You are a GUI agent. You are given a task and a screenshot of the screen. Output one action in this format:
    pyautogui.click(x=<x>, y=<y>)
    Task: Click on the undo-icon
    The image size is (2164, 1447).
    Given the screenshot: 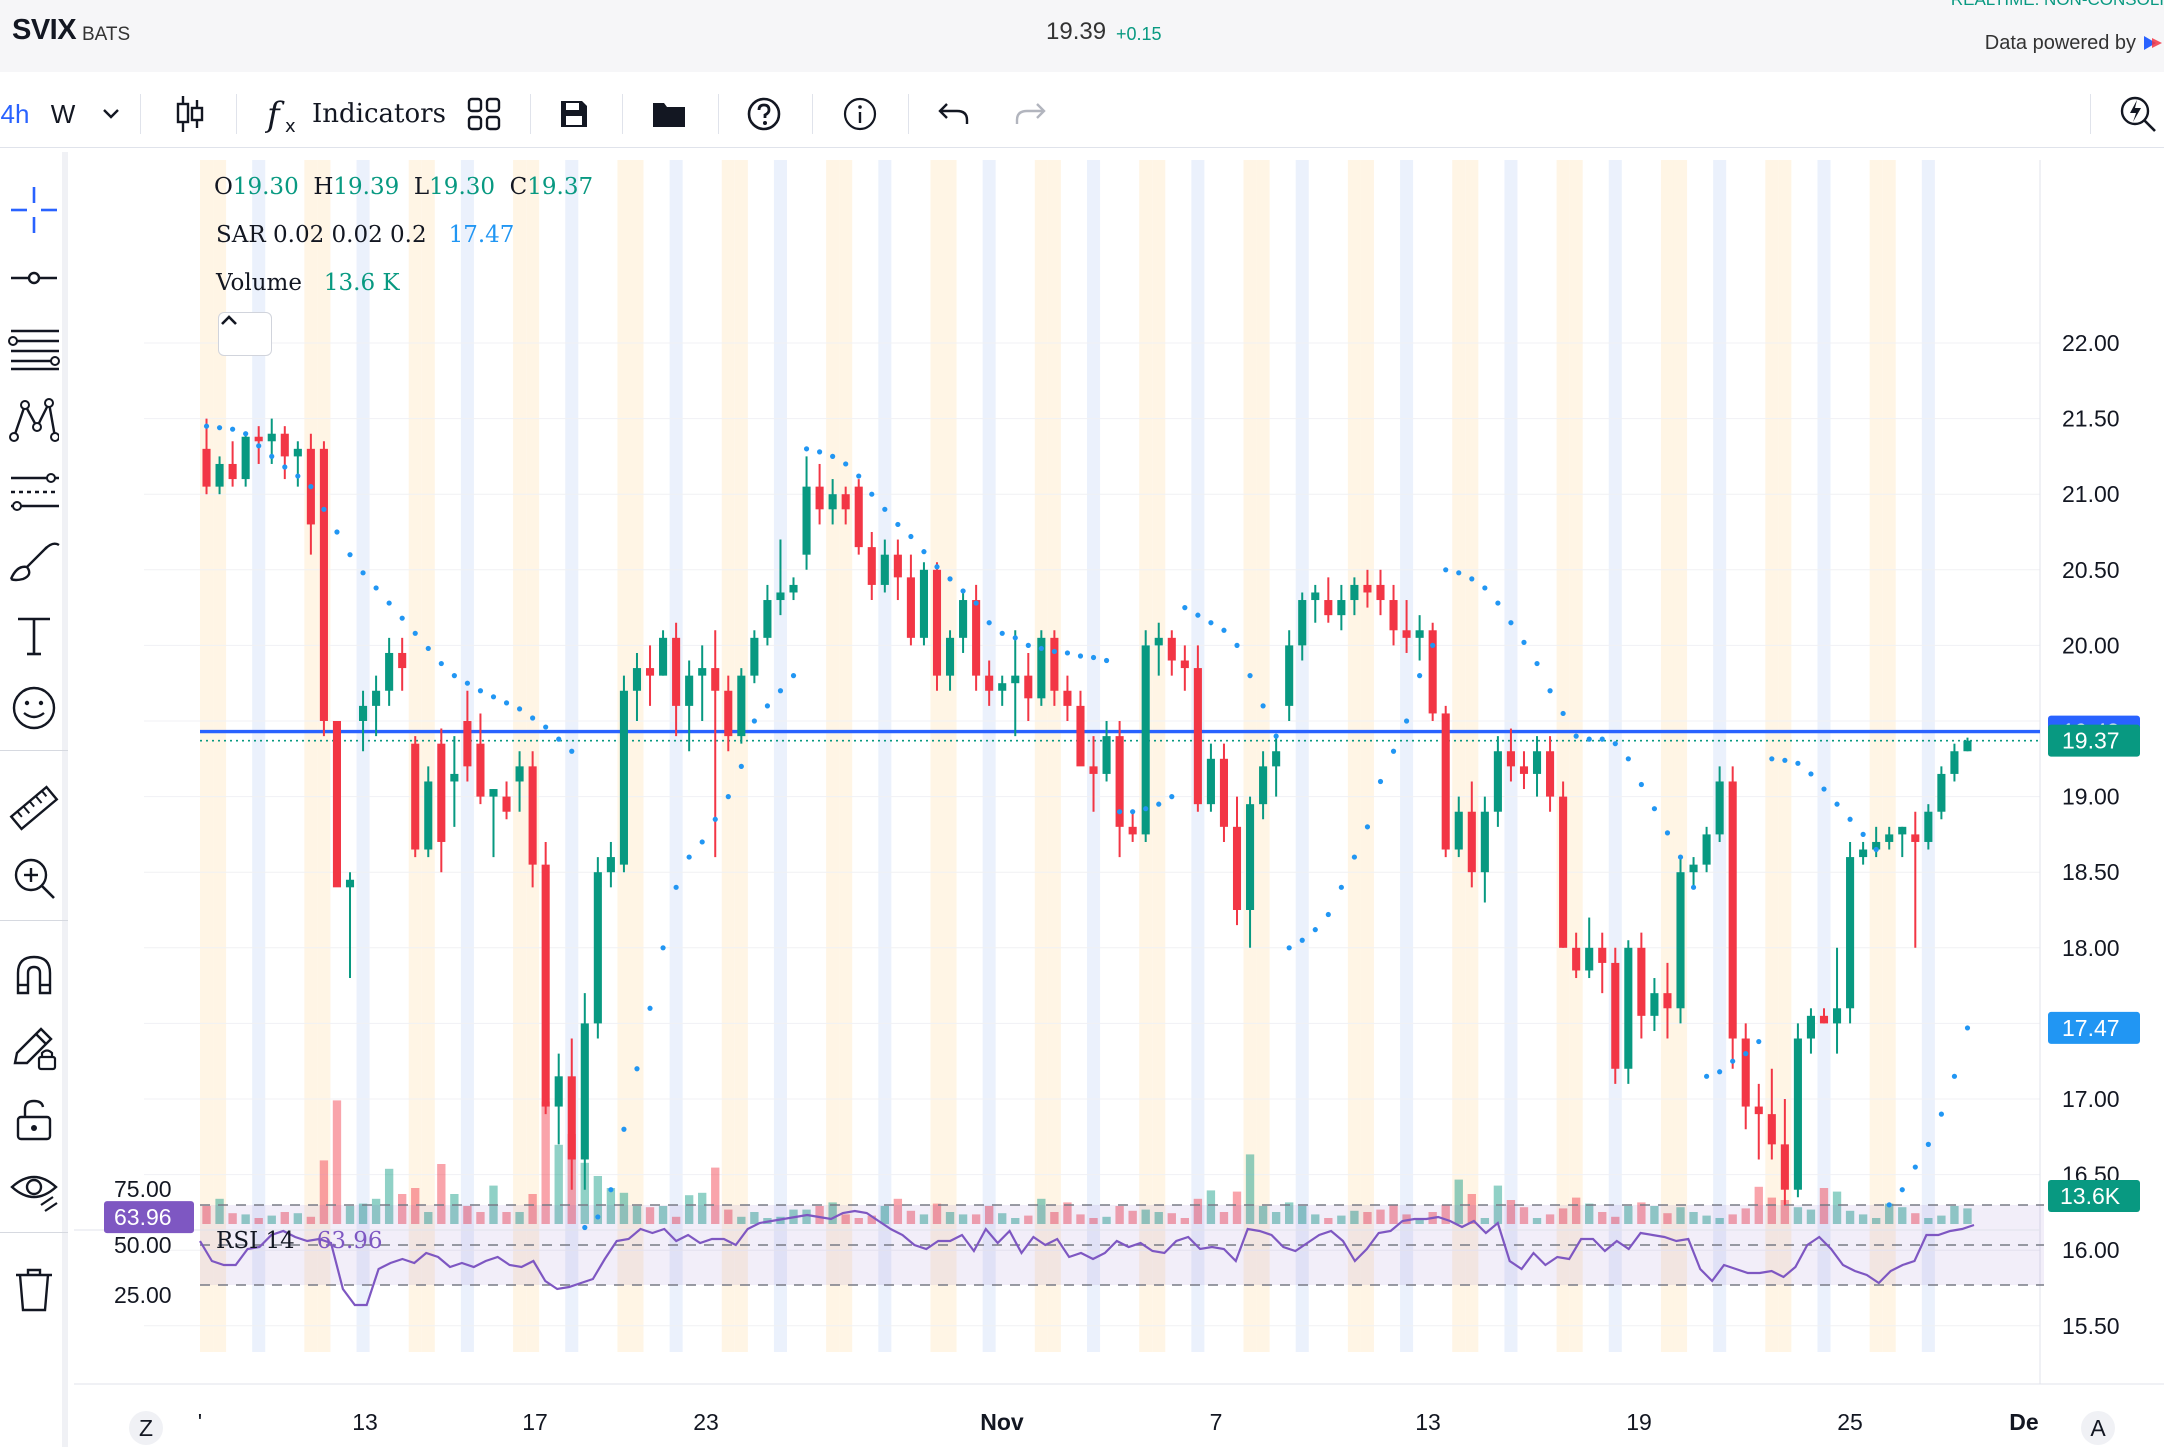 What is the action you would take?
    pyautogui.click(x=954, y=114)
    